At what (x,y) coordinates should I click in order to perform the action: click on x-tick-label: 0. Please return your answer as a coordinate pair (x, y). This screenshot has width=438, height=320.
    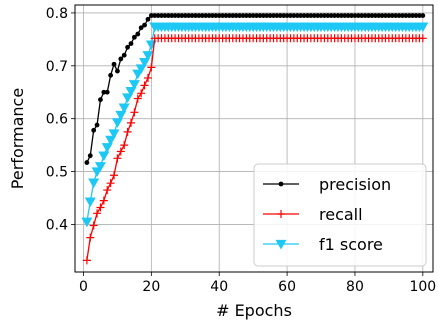
    Looking at the image, I should click on (83, 287).